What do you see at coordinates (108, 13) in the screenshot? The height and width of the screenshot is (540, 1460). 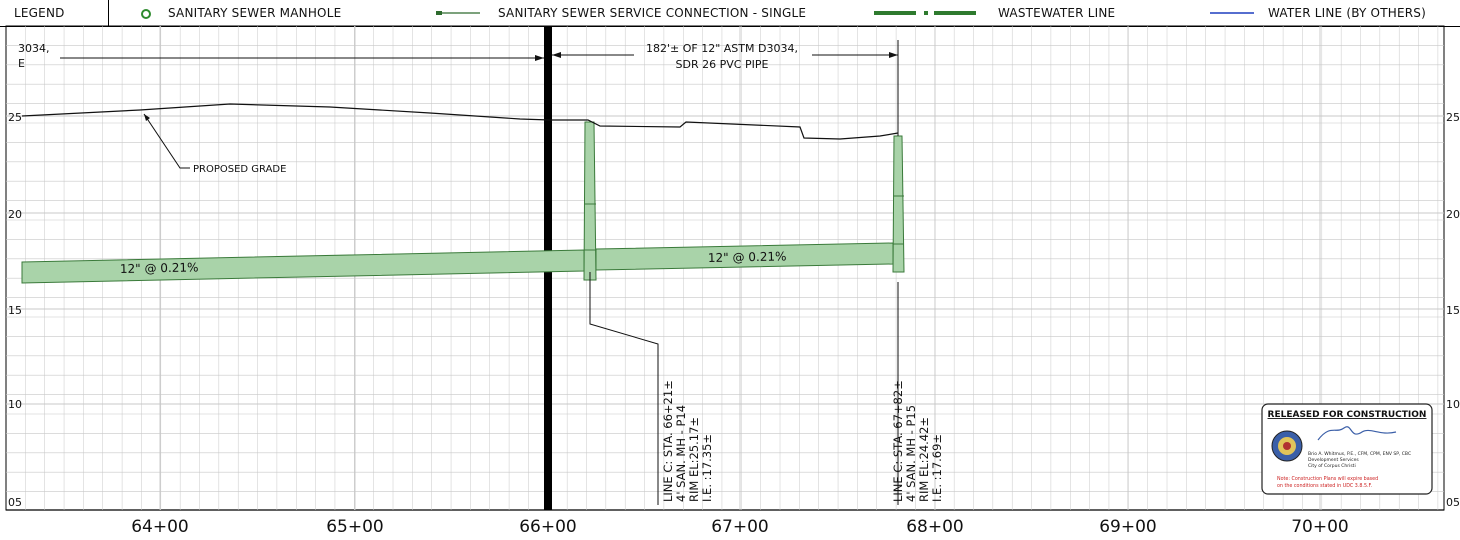 I see `legend-divider` at bounding box center [108, 13].